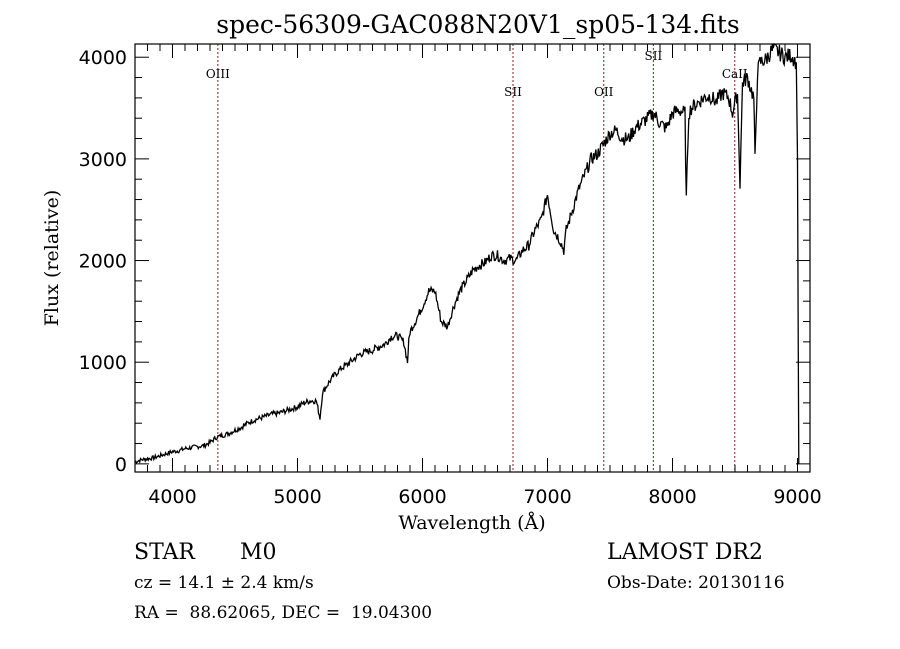 This screenshot has height=649, width=900. I want to click on y-tick-label: 0, so click(121, 465).